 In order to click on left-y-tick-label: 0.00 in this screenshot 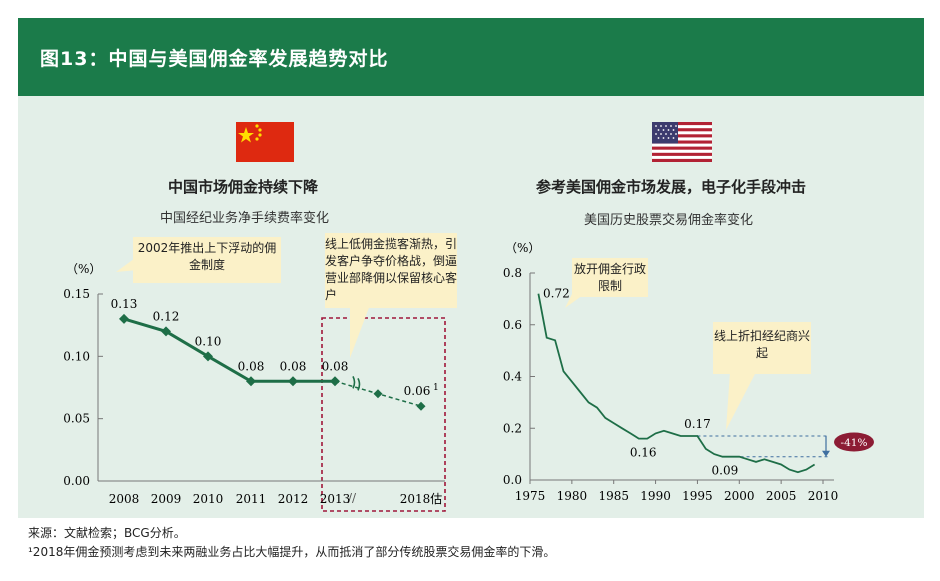, I will do `click(76, 481)`.